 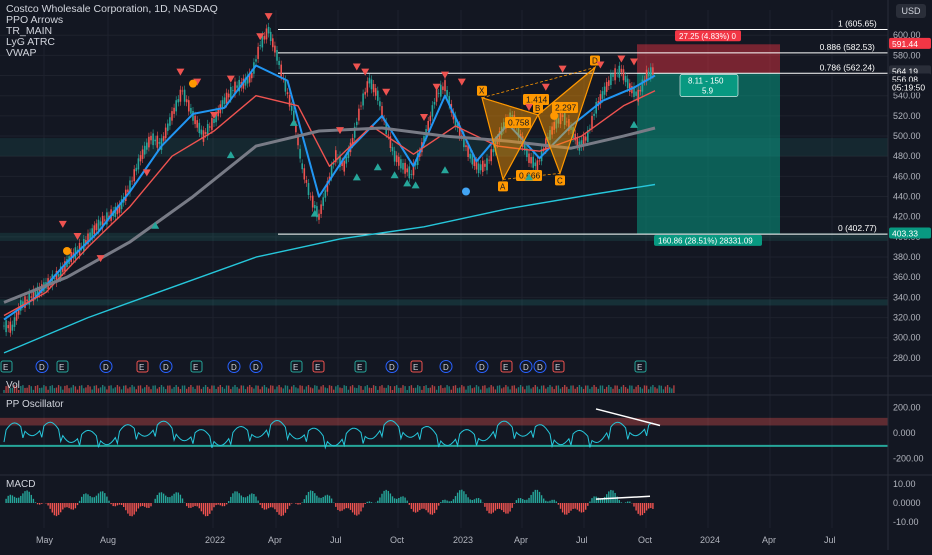 I want to click on risk-reward-value: 5.9, so click(x=708, y=91).